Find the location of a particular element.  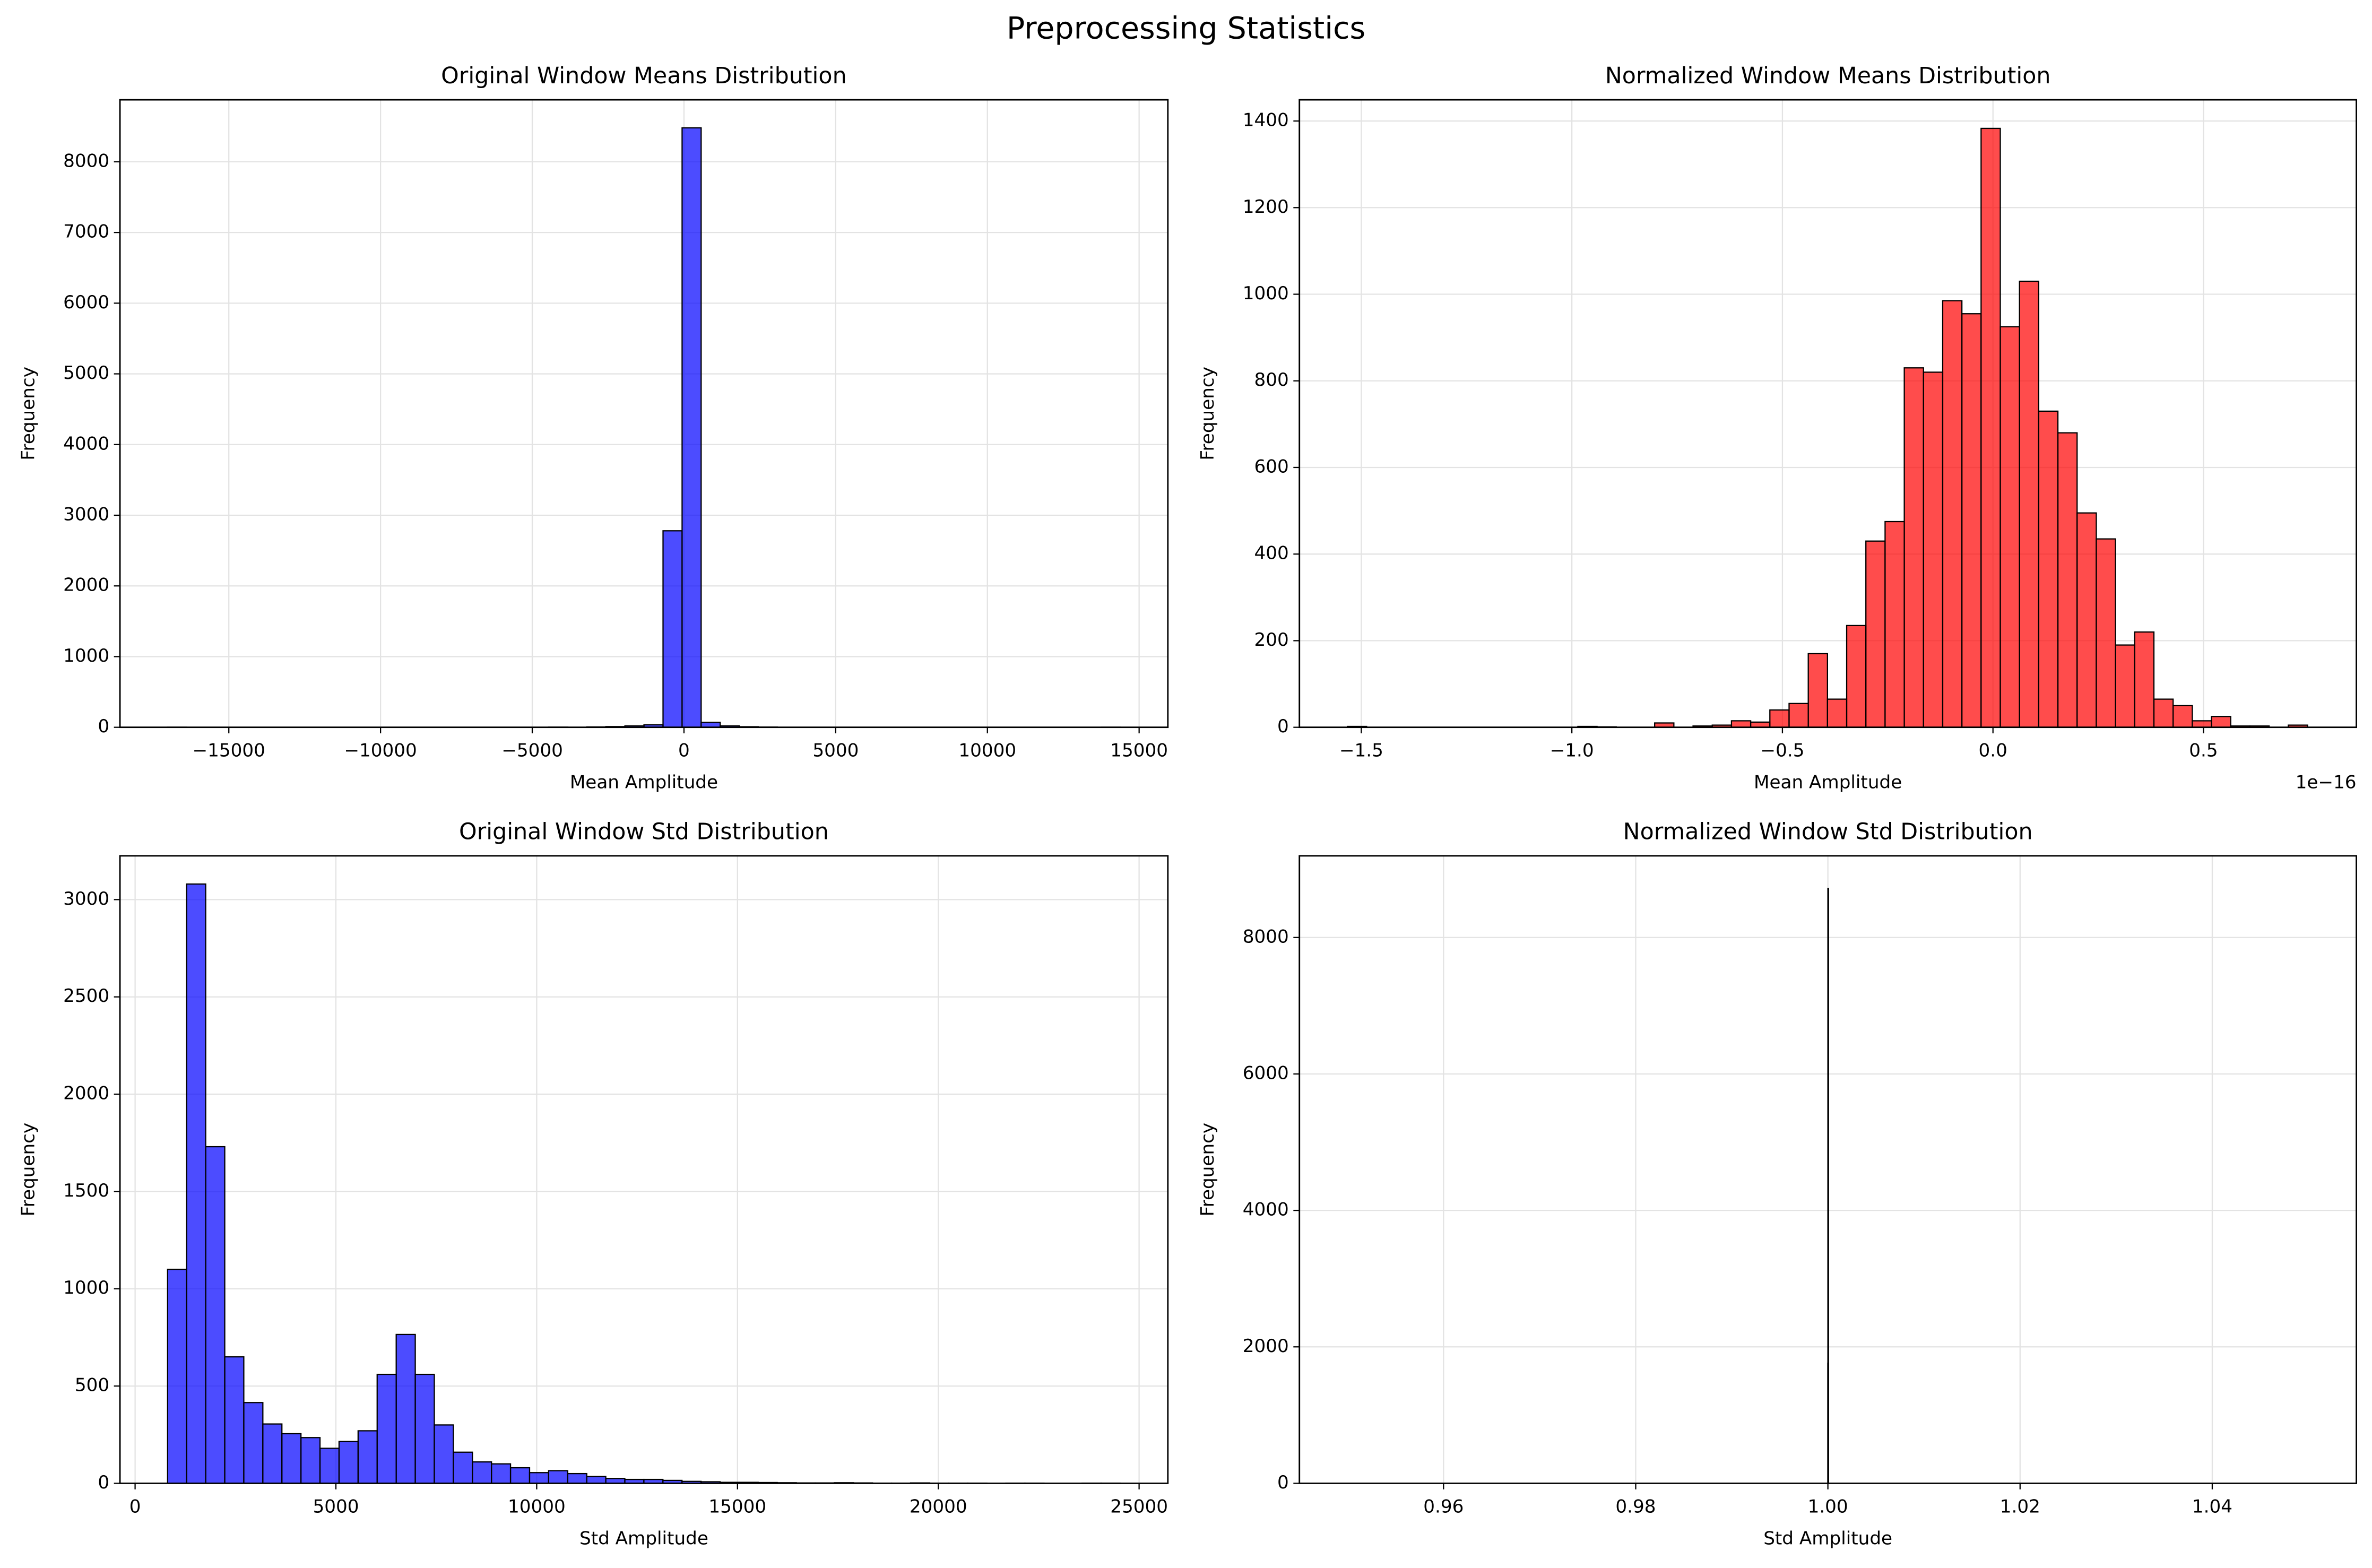

y-tick-label: 2500 is located at coordinates (86, 996).